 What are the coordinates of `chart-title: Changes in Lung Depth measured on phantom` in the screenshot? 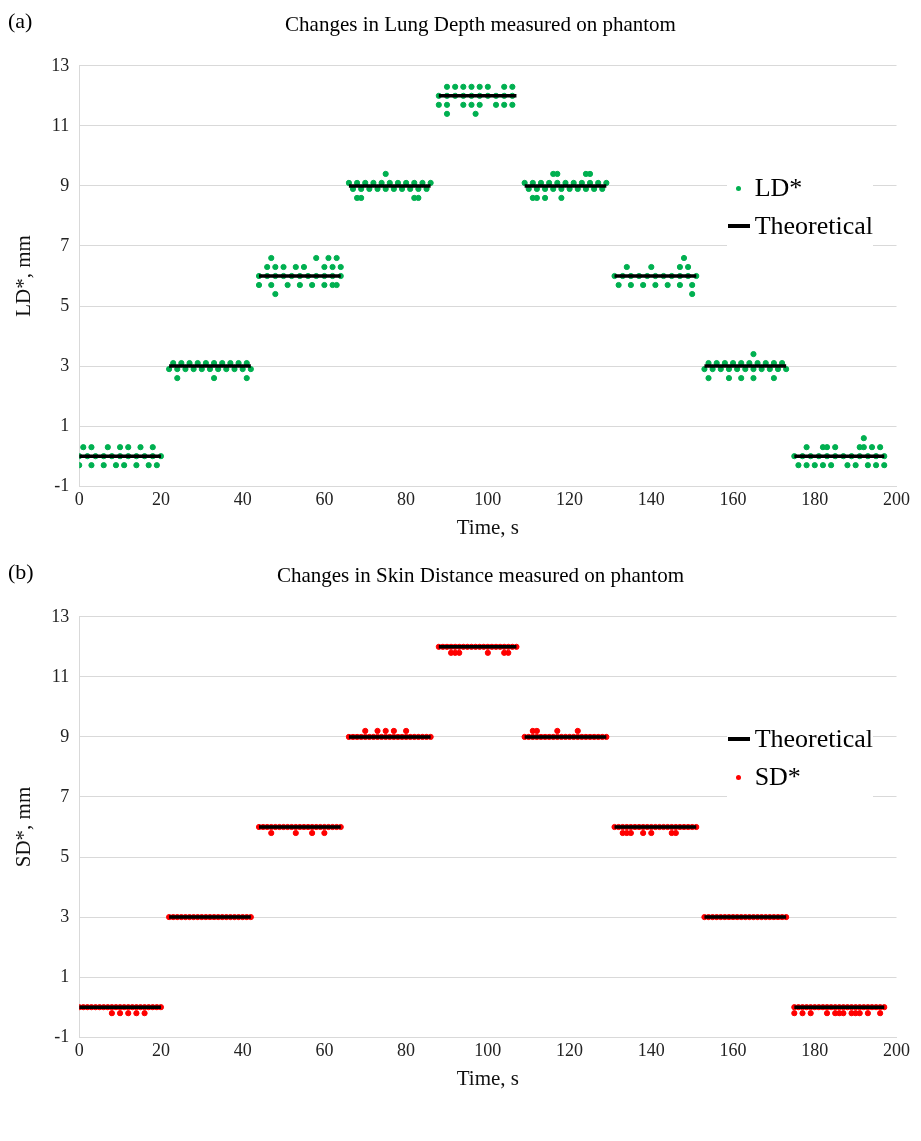 It's located at (480, 24).